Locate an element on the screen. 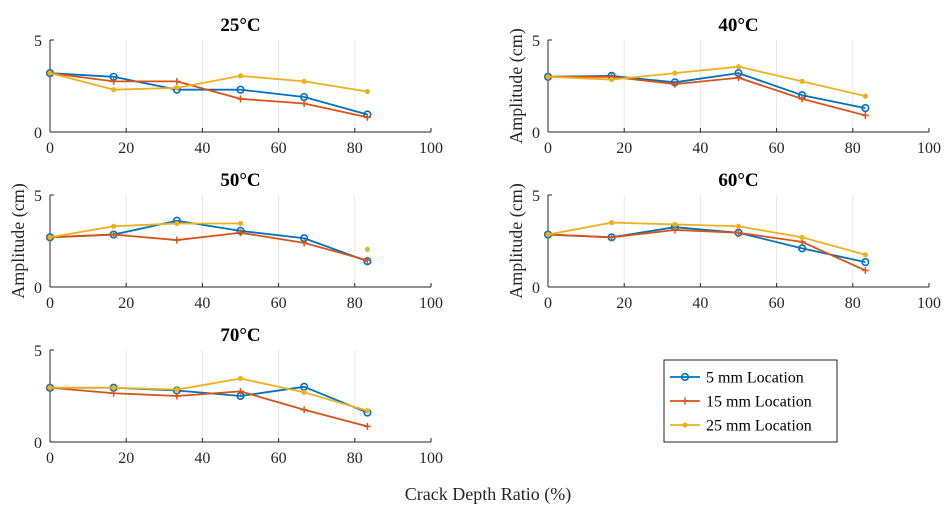 This screenshot has width=946, height=507. data-point-dot-legend is located at coordinates (685, 425).